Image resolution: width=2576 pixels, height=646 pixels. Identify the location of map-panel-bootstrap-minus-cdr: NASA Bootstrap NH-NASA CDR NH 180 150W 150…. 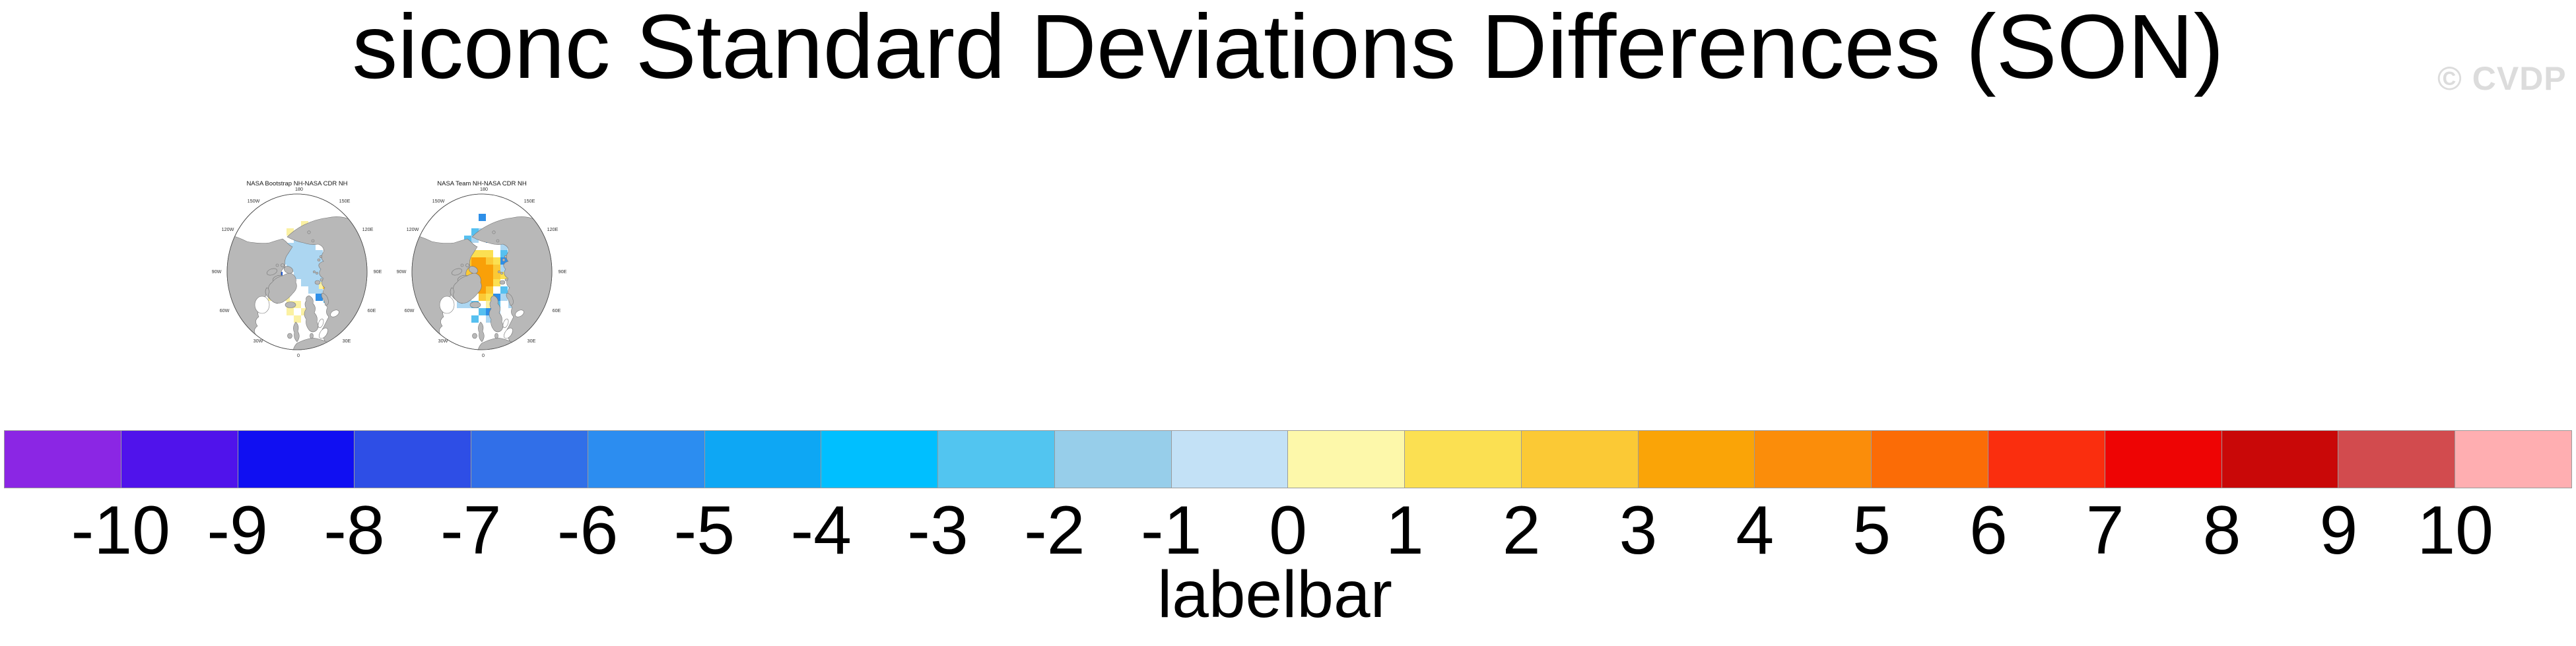
(297, 269).